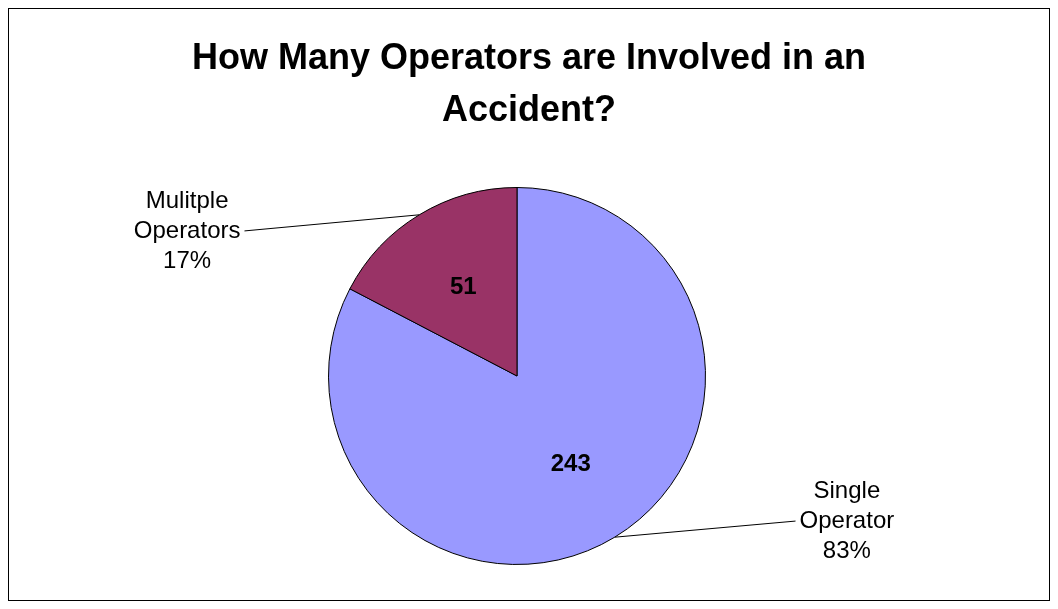 The width and height of the screenshot is (1058, 609). What do you see at coordinates (463, 285) in the screenshot?
I see `data-label: 51` at bounding box center [463, 285].